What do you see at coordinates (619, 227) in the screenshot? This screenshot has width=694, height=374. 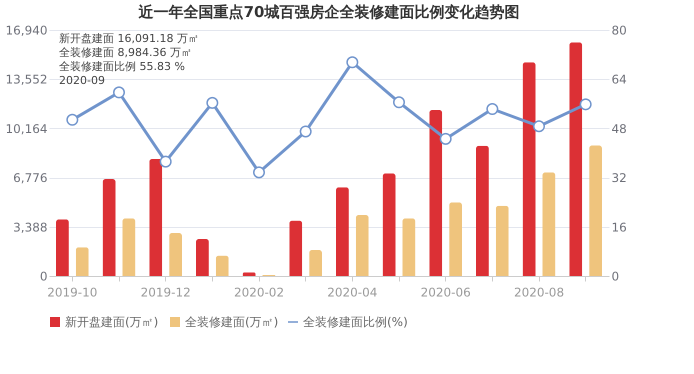 I see `y2-tick-label: 16` at bounding box center [619, 227].